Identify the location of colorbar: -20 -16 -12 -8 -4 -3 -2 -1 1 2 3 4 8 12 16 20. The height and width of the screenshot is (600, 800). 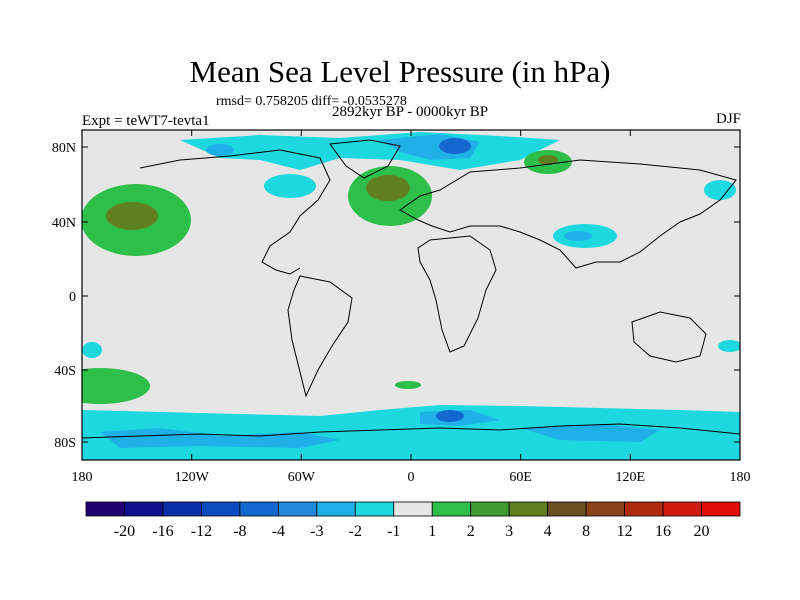
(413, 520).